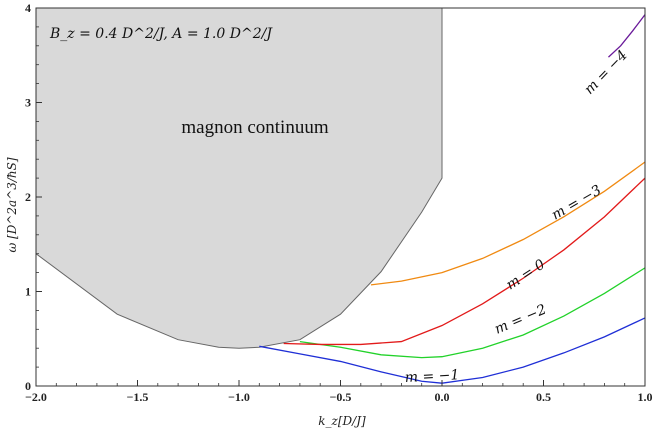 The width and height of the screenshot is (653, 435). Describe the element at coordinates (342, 421) in the screenshot. I see `x-axis-label: k_z[D/J]` at that location.